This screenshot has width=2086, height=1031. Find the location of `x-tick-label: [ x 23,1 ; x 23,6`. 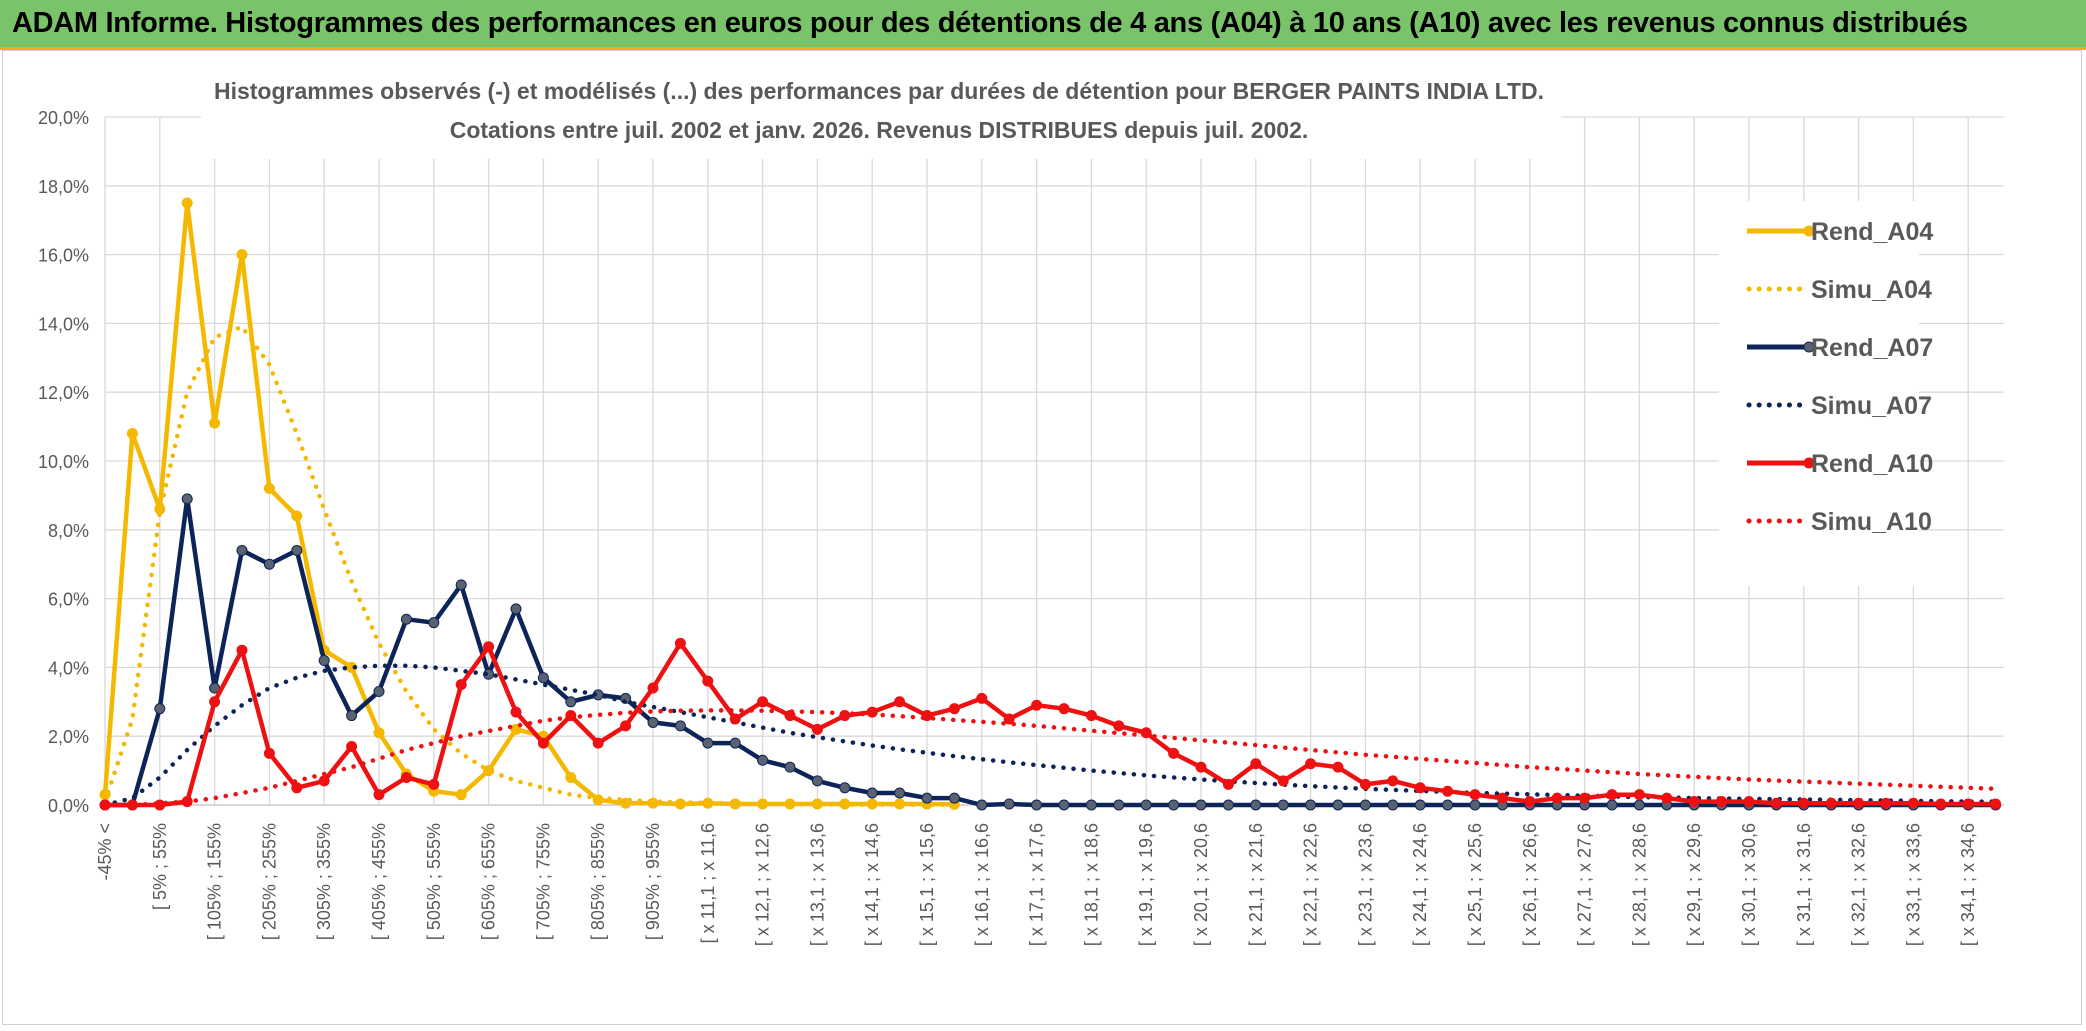

x-tick-label: [ x 23,1 ; x 23,6 is located at coordinates (1365, 884).